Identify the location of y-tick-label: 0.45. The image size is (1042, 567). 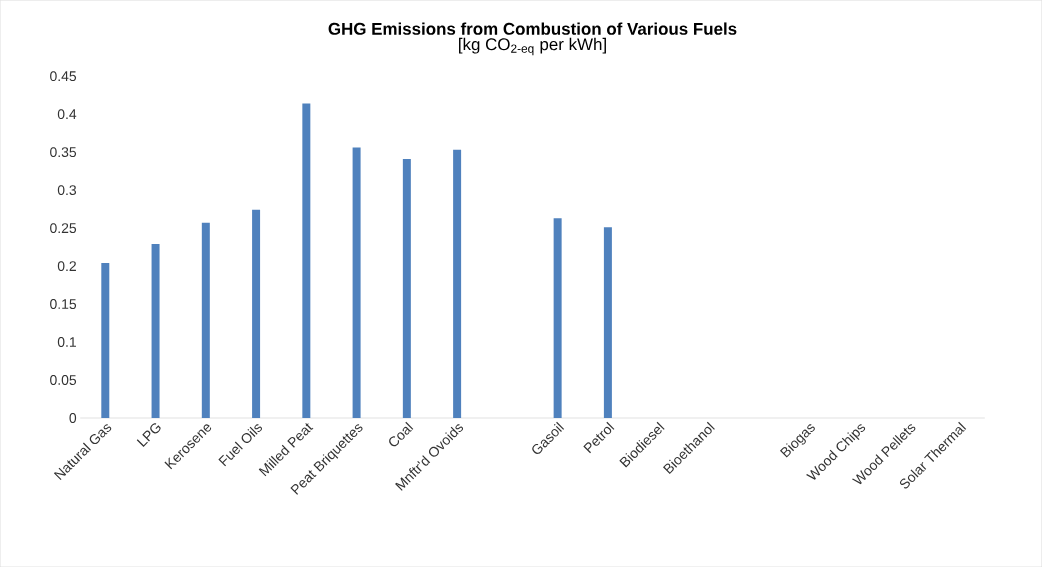
(63, 76).